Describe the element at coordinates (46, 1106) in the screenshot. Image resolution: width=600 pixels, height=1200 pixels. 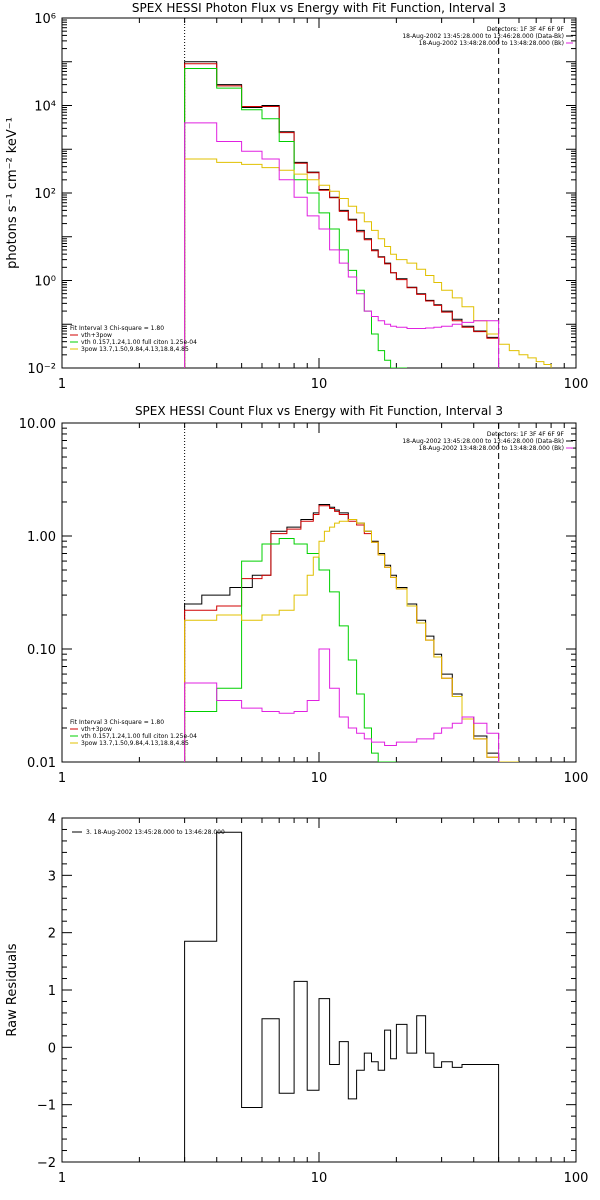
I see `y-tick-label: −1` at that location.